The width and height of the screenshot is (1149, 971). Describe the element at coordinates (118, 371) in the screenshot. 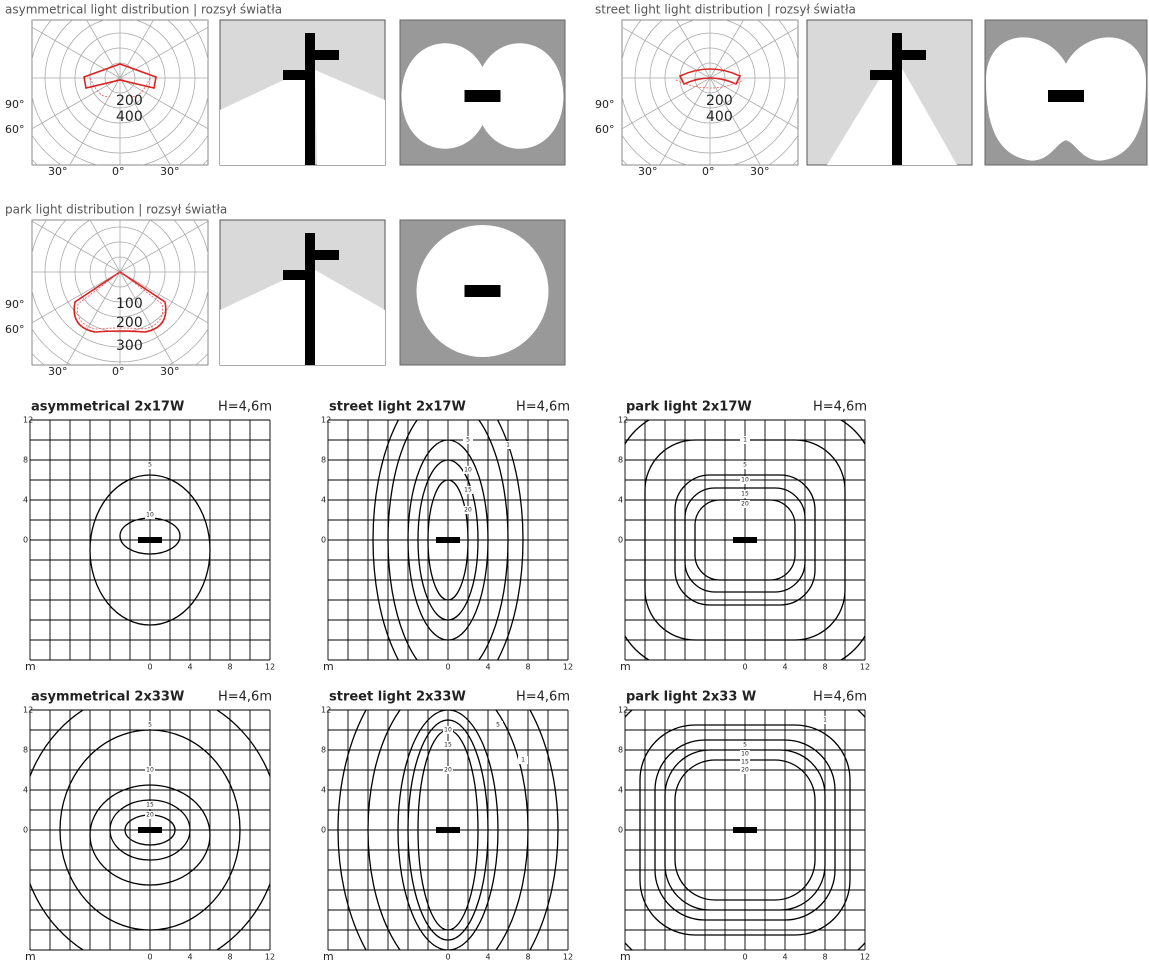

I see `angle-label: 0°` at that location.